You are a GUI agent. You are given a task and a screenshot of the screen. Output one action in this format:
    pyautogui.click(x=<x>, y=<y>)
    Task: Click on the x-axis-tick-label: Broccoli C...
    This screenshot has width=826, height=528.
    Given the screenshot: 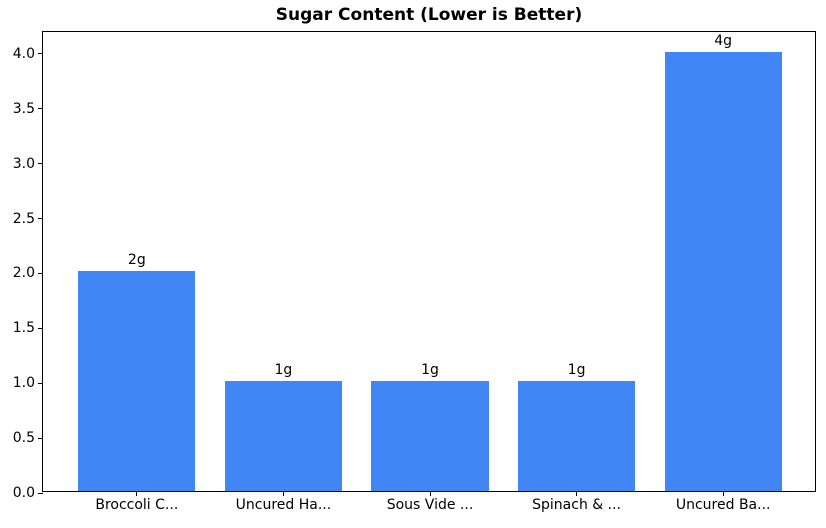 What is the action you would take?
    pyautogui.click(x=137, y=505)
    